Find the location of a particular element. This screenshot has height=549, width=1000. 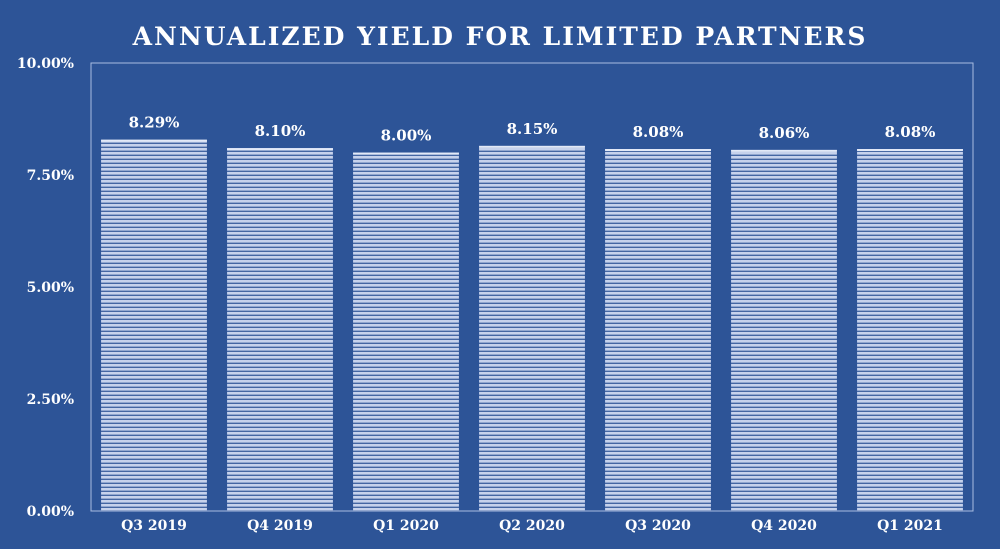

y-axis: 0.00% 2.50% 5.00% 7.50% 10.00% is located at coordinates (45, 288).